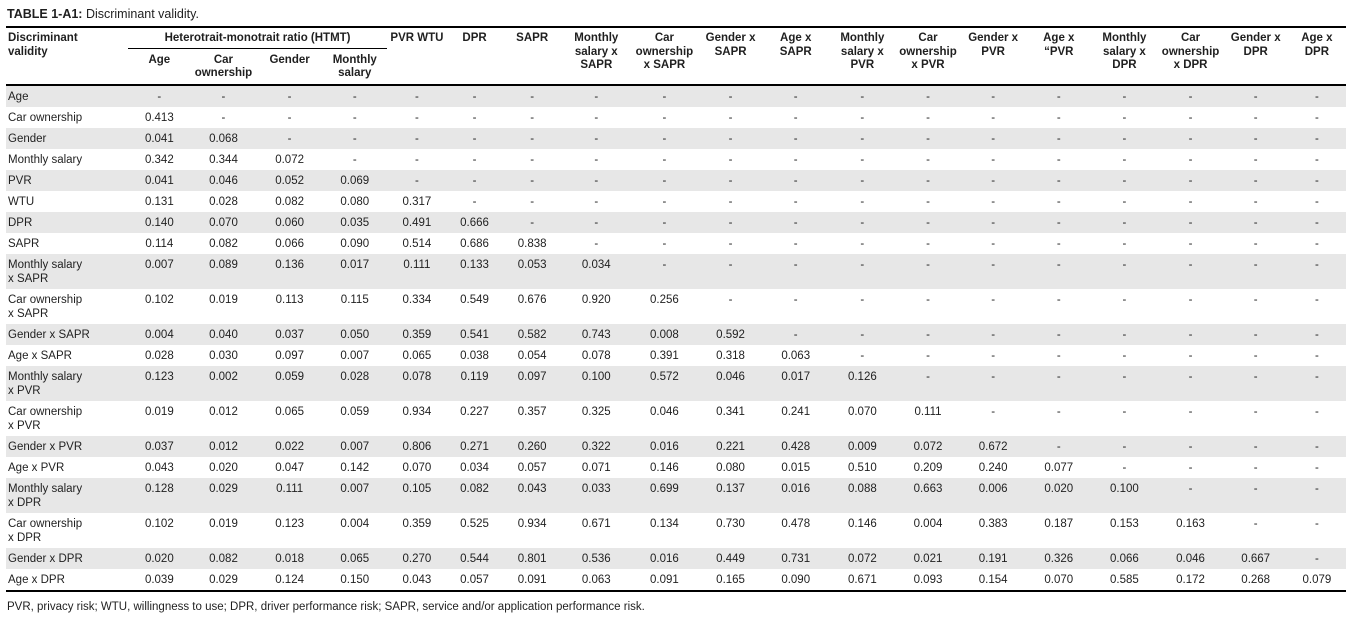  Describe the element at coordinates (862, 447) in the screenshot. I see `cell-value: 0.009` at that location.